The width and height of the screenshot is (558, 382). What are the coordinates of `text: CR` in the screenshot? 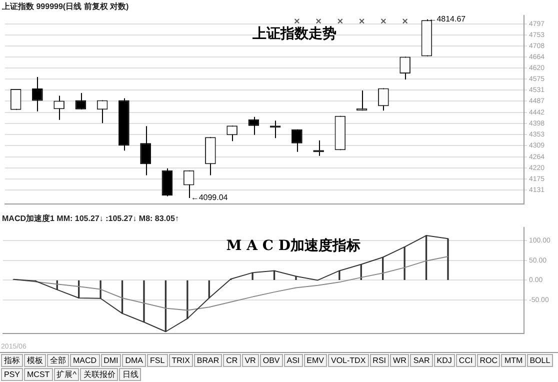 It's located at (232, 360).